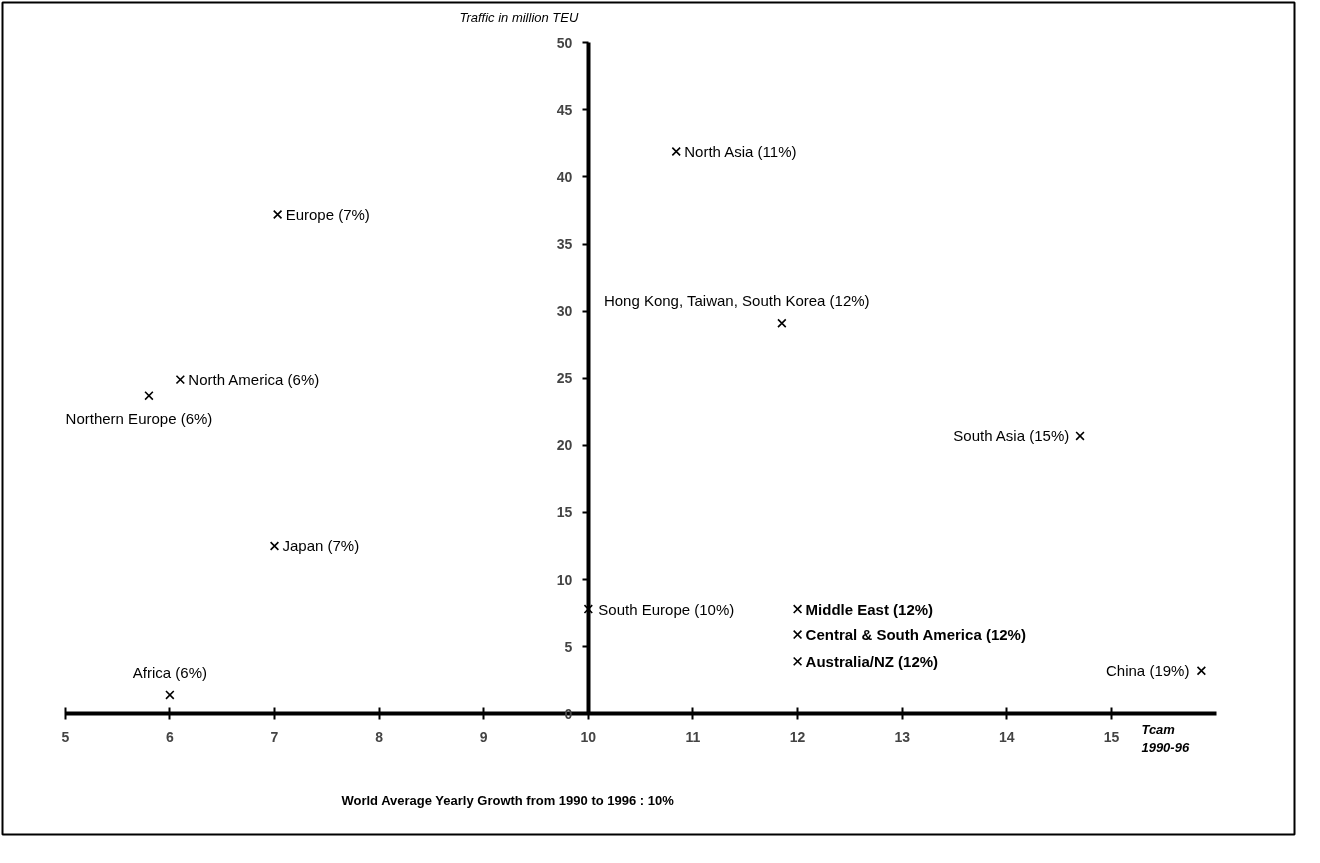 This screenshot has width=1320, height=863. Describe the element at coordinates (321, 546) in the screenshot. I see `annotation: Japan (7%)` at that location.